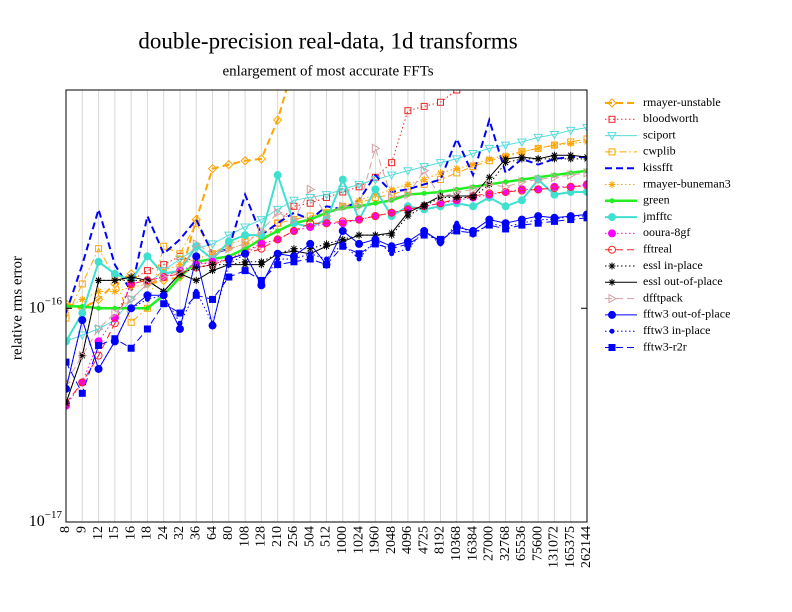  I want to click on x-tick-label: 27000, so click(489, 543).